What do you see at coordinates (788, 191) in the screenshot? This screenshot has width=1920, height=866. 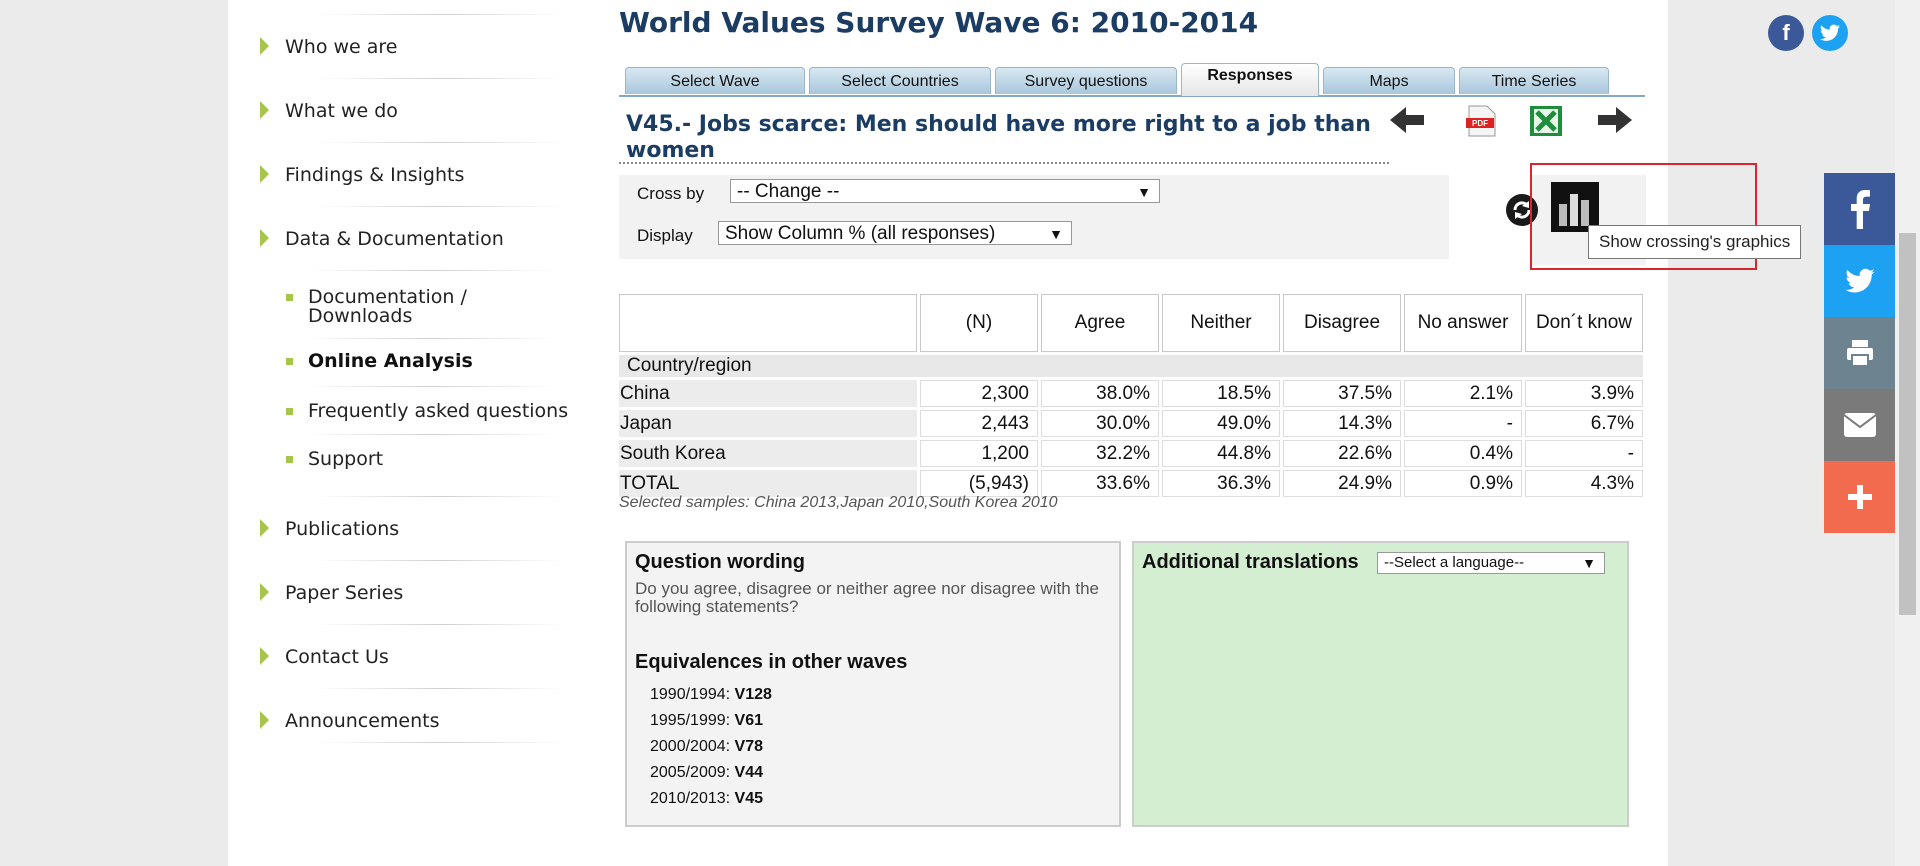 I see `cross-by-value: -- Change --` at bounding box center [788, 191].